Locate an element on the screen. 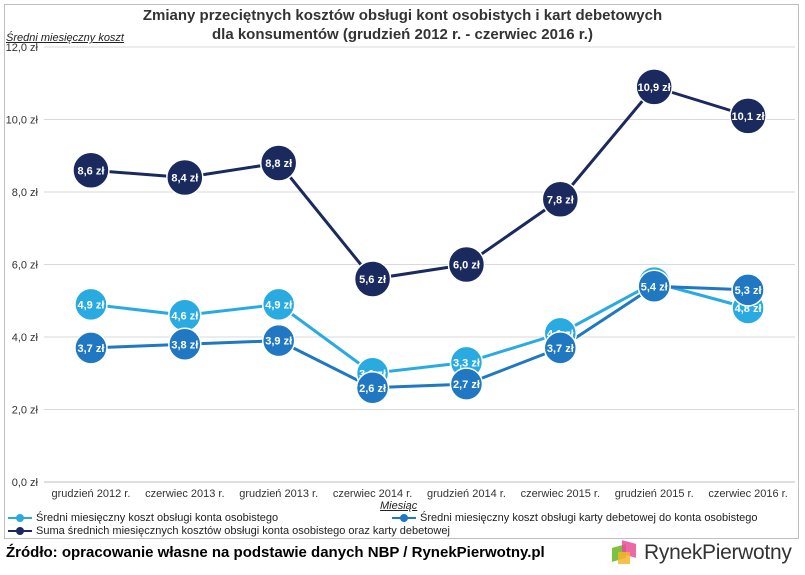 Image resolution: width=805 pixels, height=575 pixels. rynekpierwotny-logo: RynekPierwotny is located at coordinates (702, 553).